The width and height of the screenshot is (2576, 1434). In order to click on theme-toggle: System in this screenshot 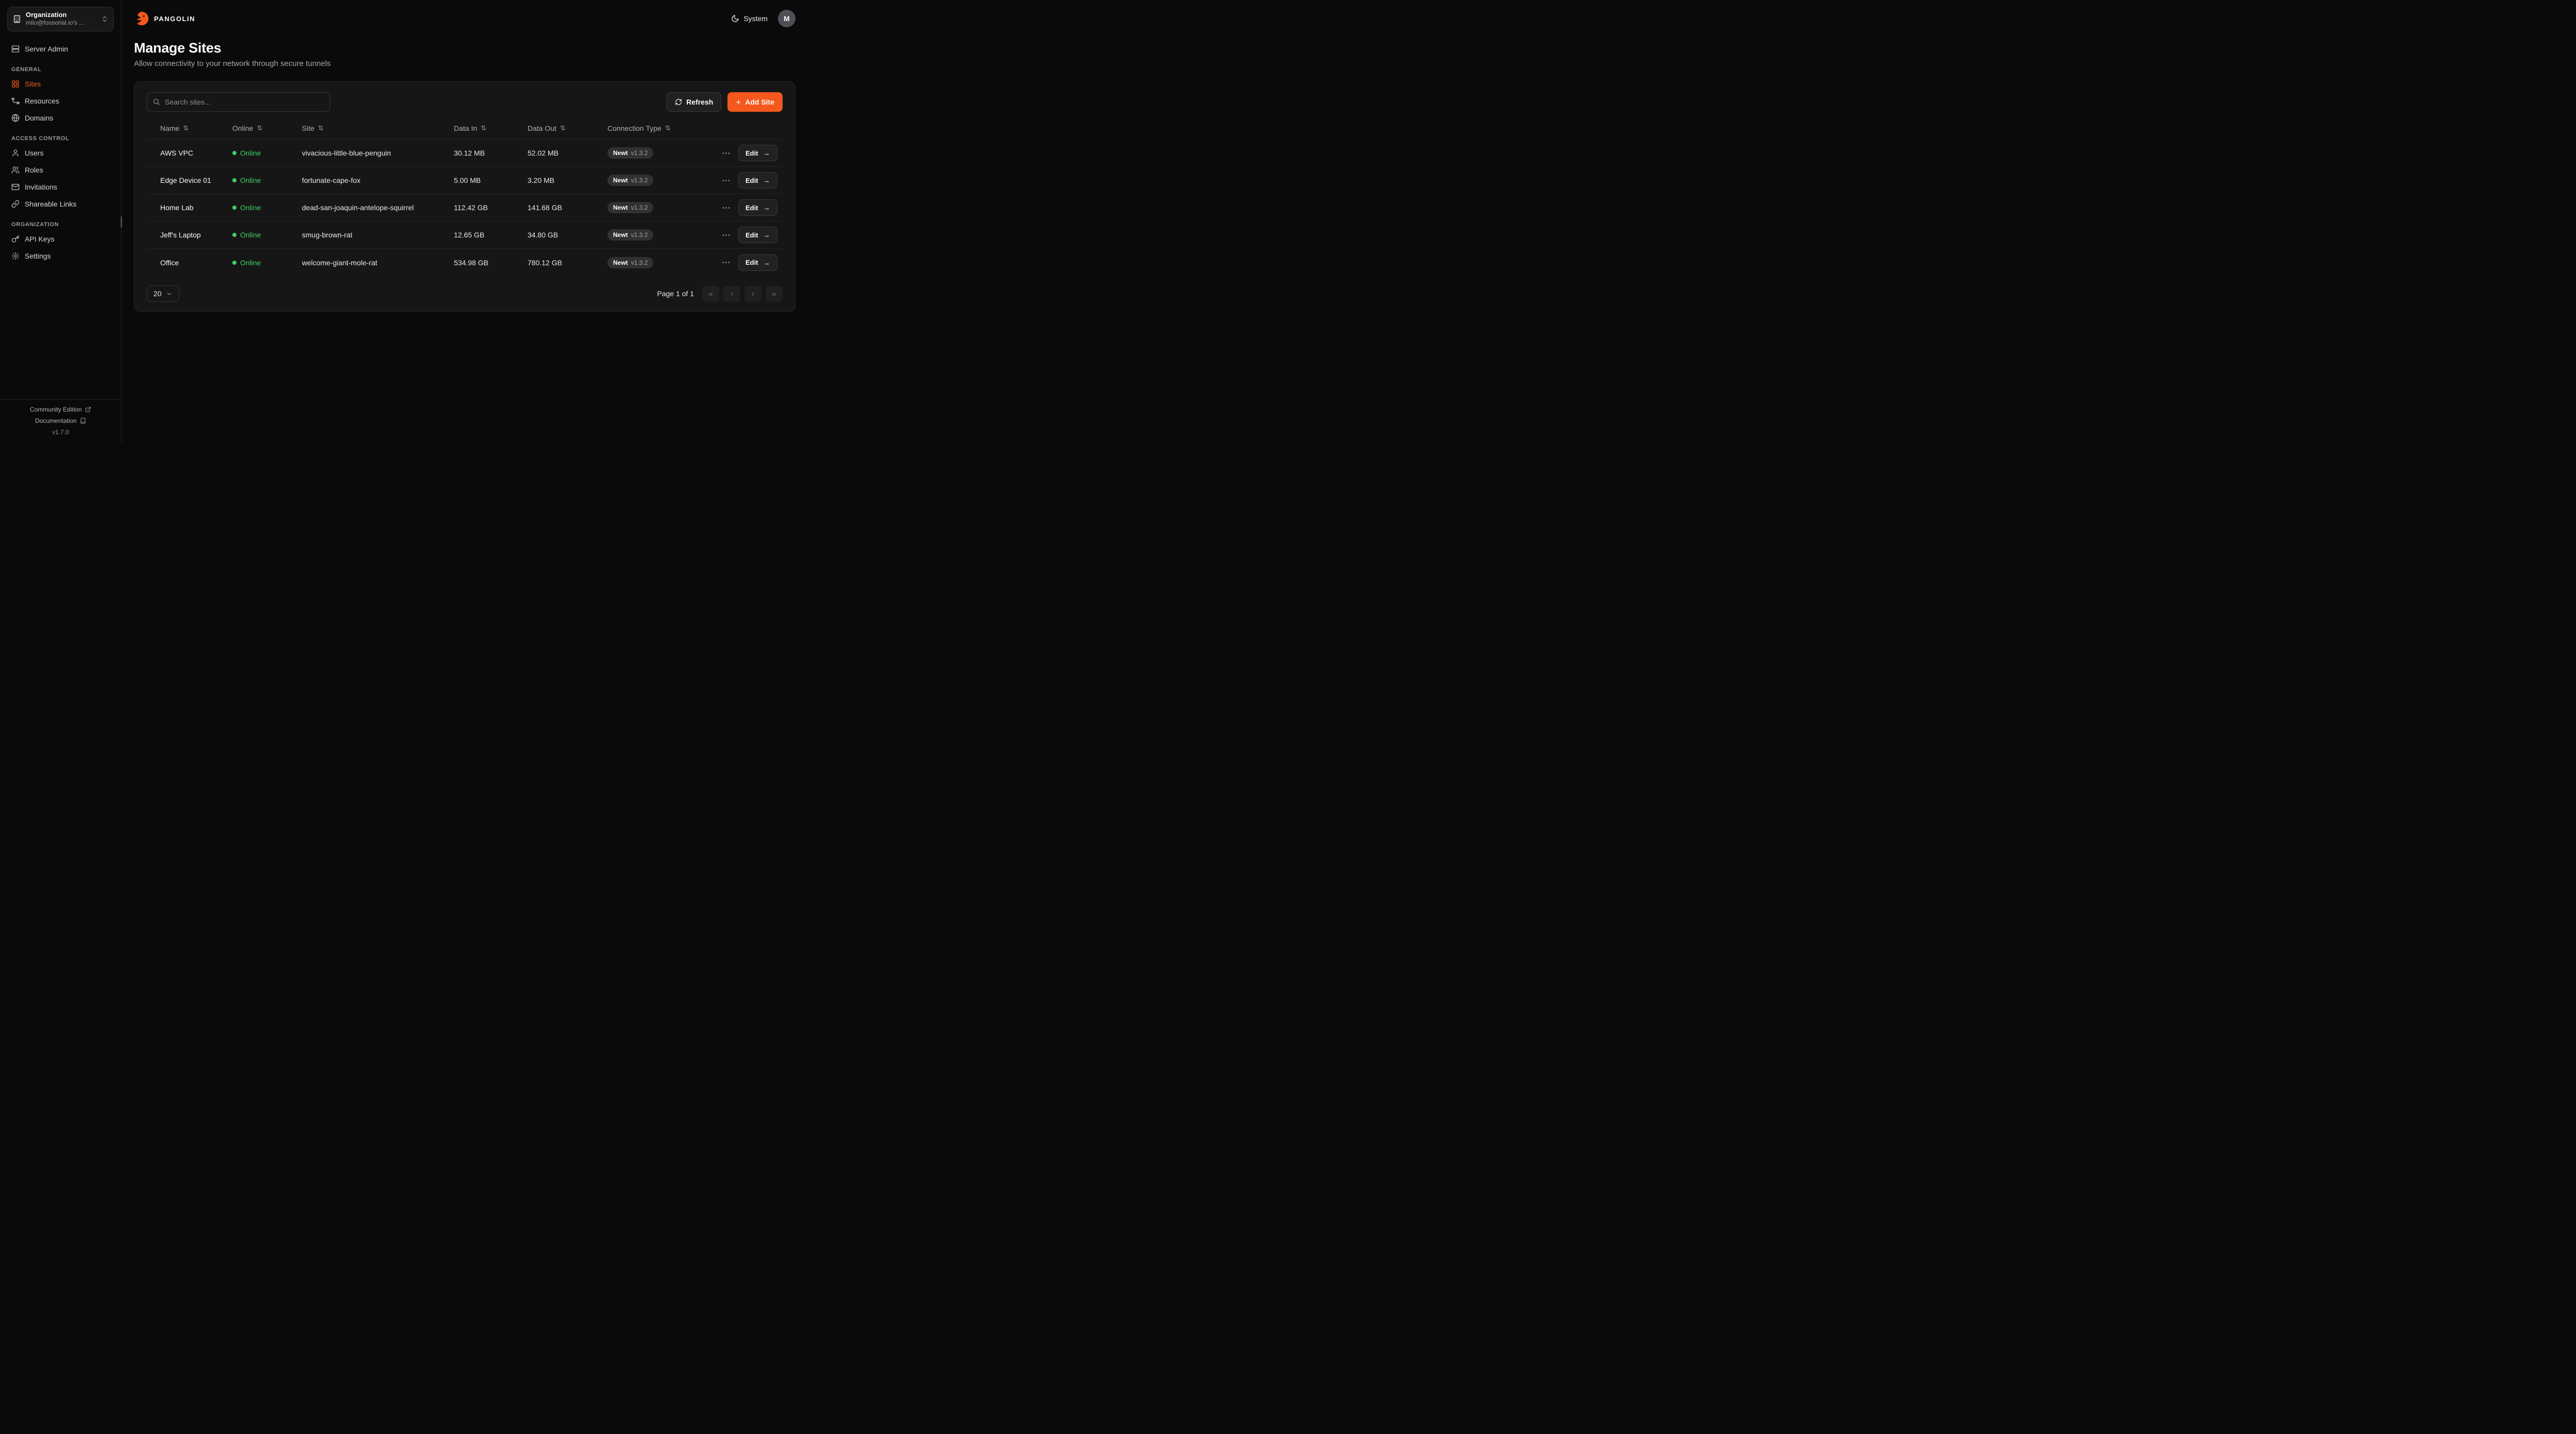, I will do `click(749, 18)`.